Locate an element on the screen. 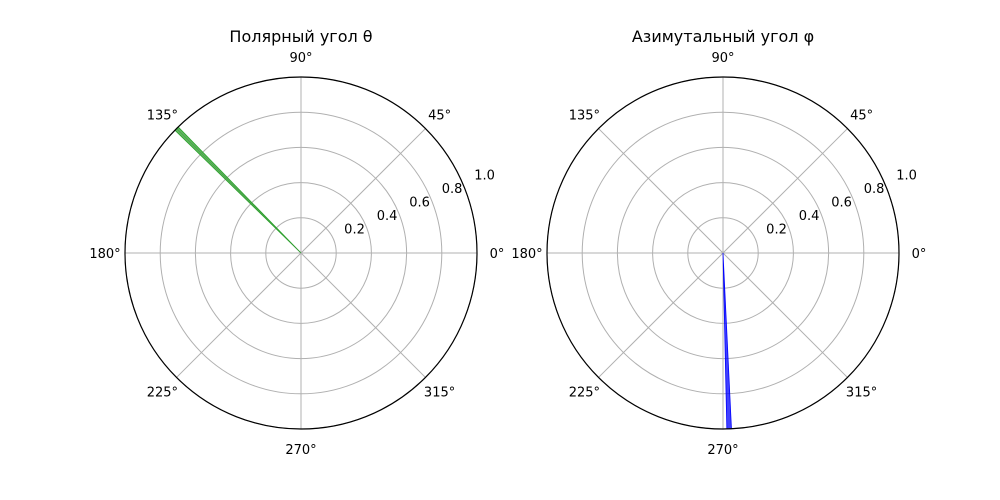 This screenshot has height=500, width=1000. chart-title: Азимутальный угол φ is located at coordinates (723, 36).